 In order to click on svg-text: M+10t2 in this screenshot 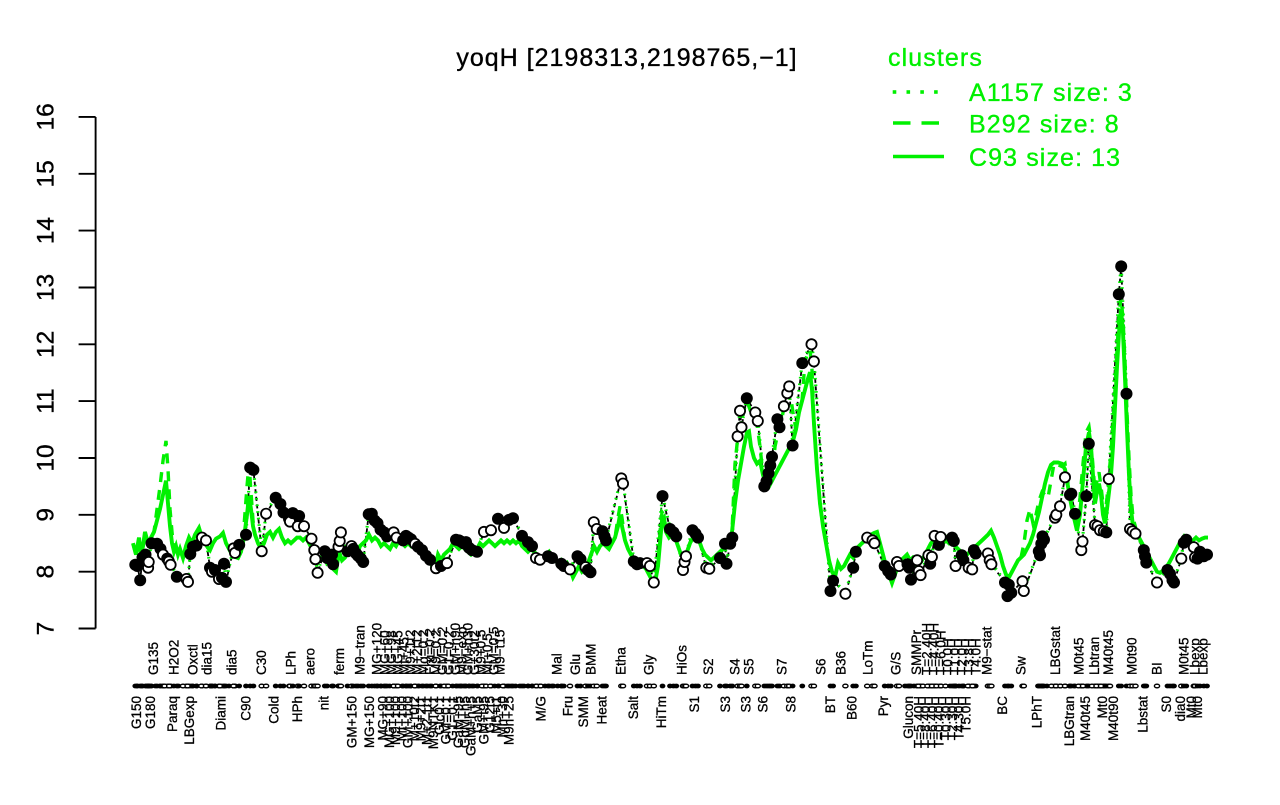, I will do `click(414, 718)`.